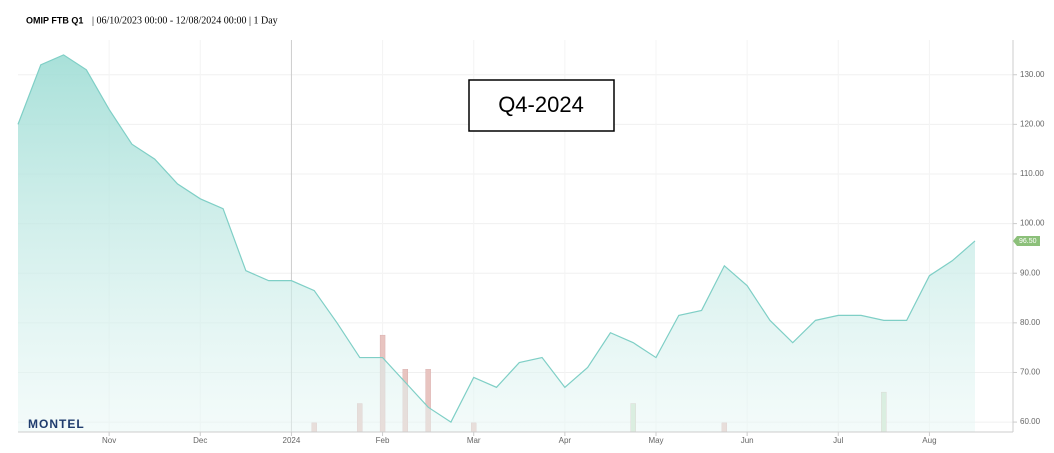 The width and height of the screenshot is (1054, 453). Describe the element at coordinates (1032, 74) in the screenshot. I see `y-tick-label: 130.00` at that location.